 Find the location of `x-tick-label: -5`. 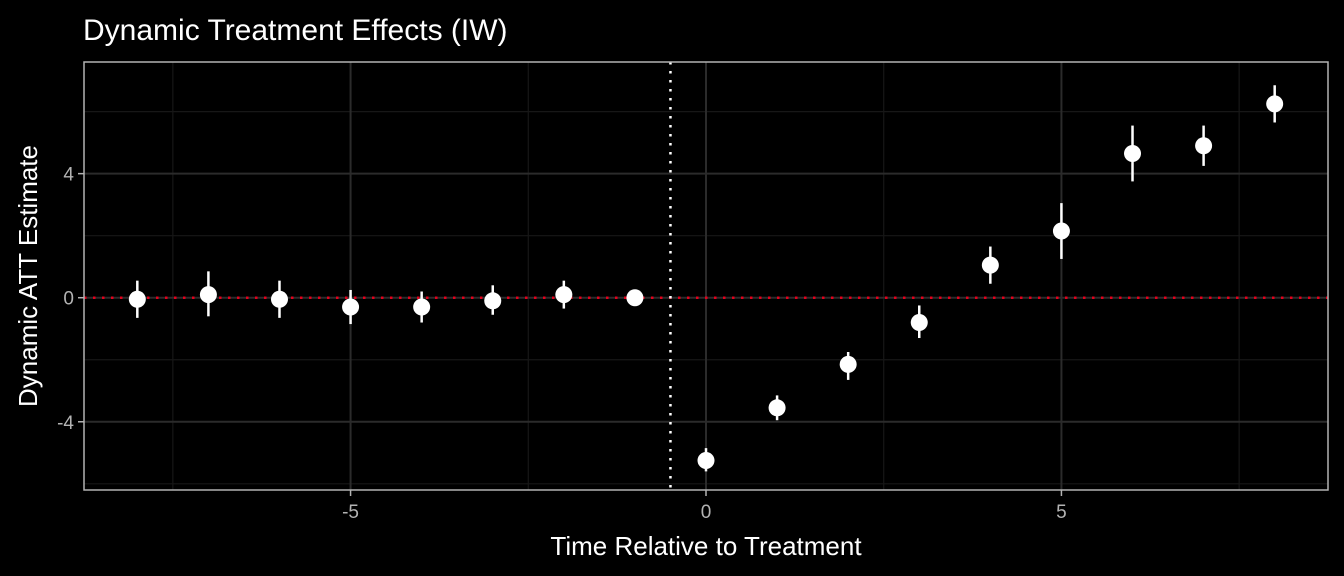

x-tick-label: -5 is located at coordinates (350, 512).